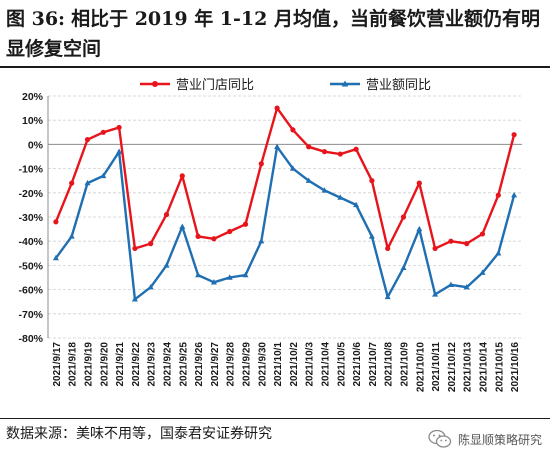 The width and height of the screenshot is (550, 470). What do you see at coordinates (247, 364) in the screenshot?
I see `x-tick-label: 2021/9/29` at bounding box center [247, 364].